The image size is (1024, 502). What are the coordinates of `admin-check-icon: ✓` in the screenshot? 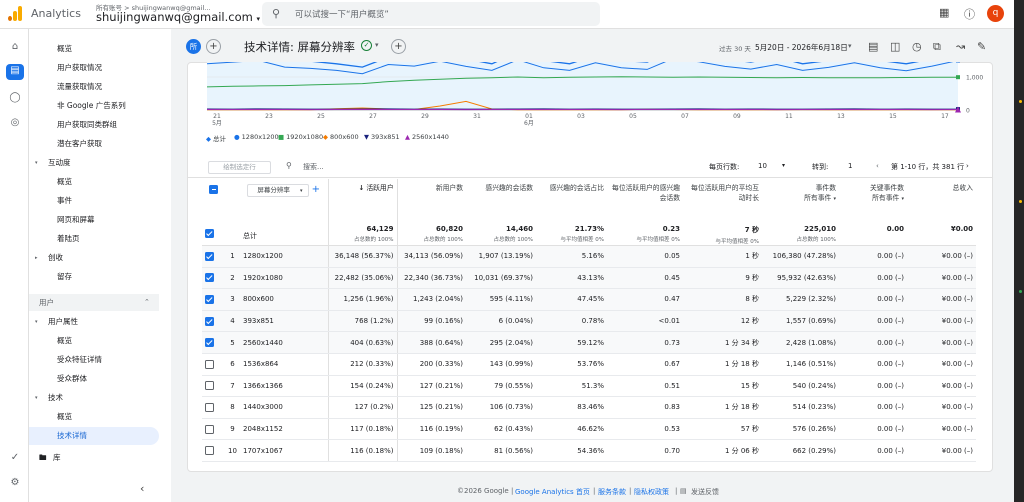 It's located at (15, 457).